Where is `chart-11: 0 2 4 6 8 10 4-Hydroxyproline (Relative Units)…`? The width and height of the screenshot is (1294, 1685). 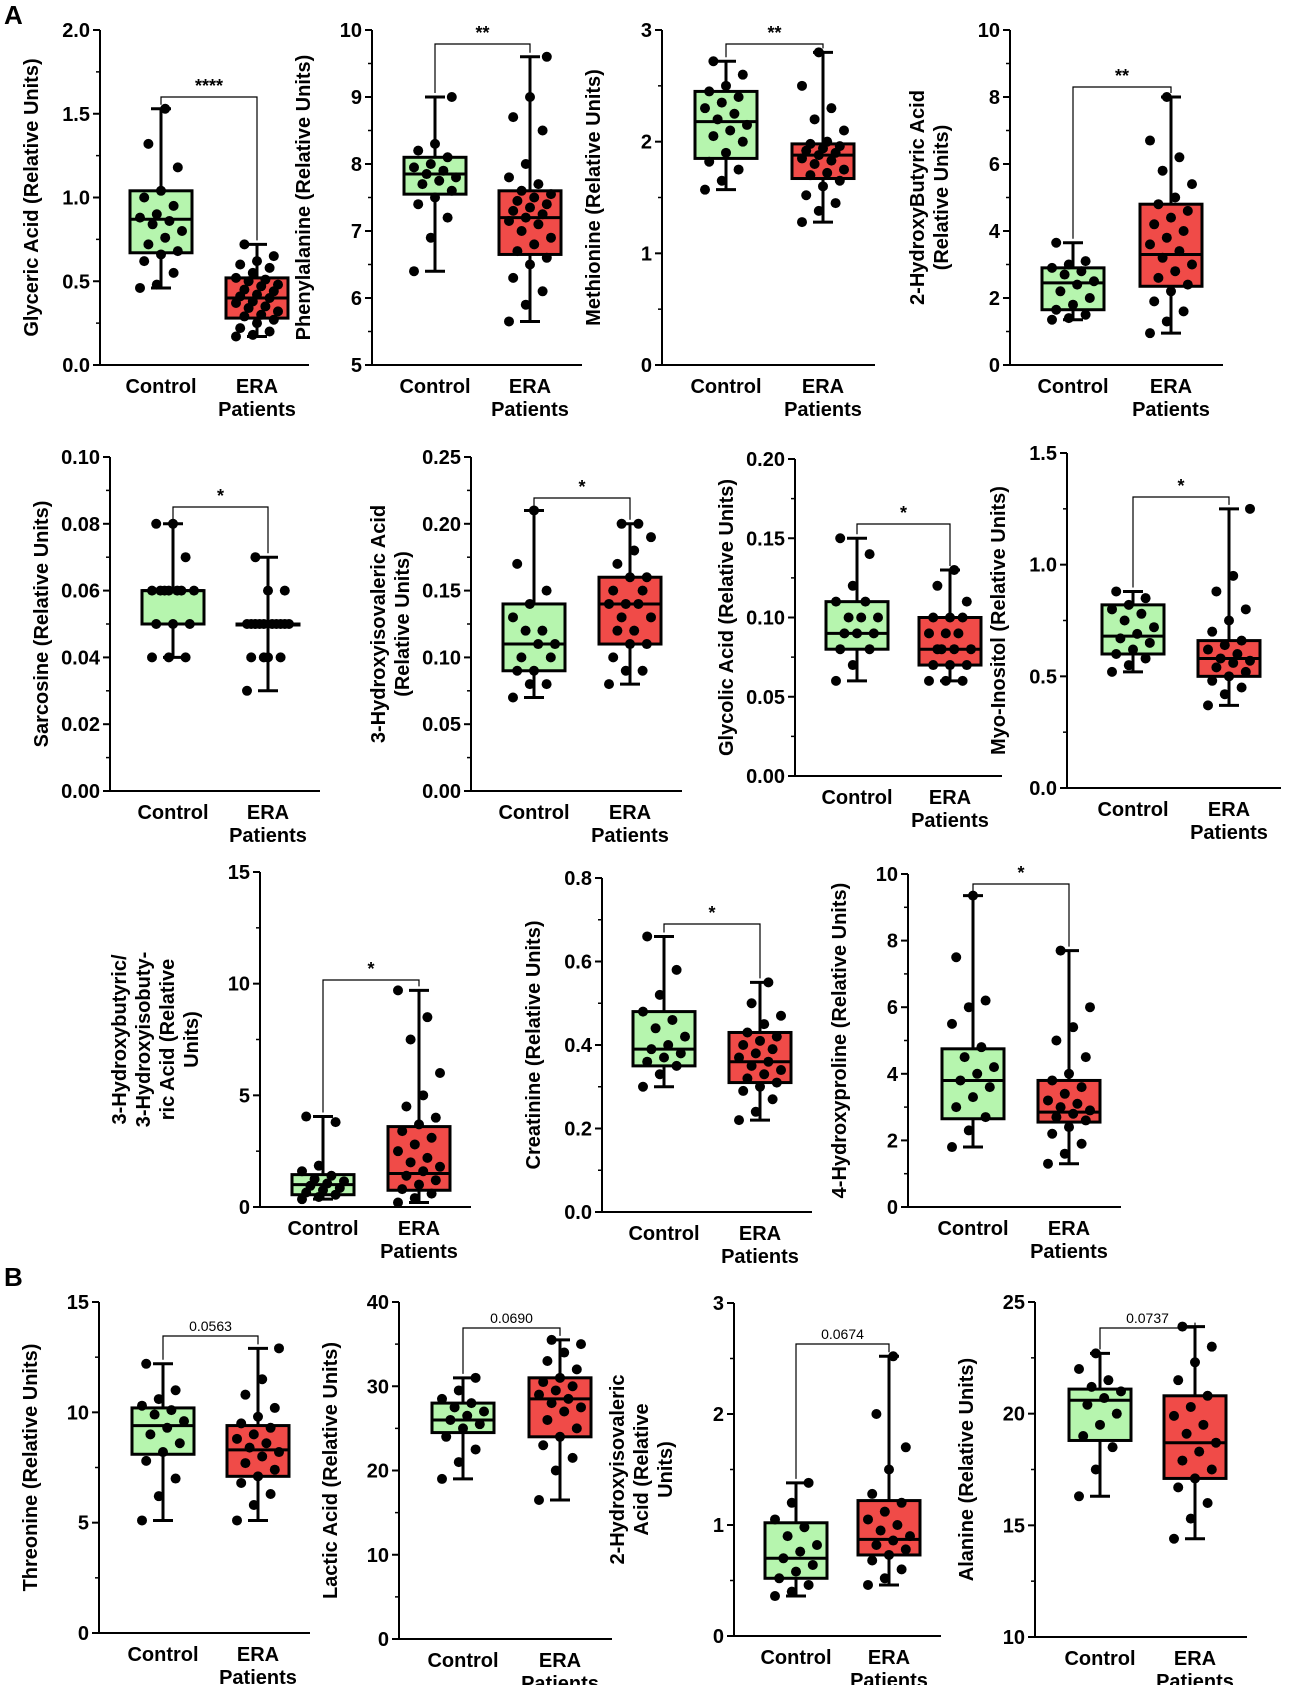 chart-11: 0 2 4 6 8 10 4-Hydroxyproline (Relative Units)… is located at coordinates (975, 1063).